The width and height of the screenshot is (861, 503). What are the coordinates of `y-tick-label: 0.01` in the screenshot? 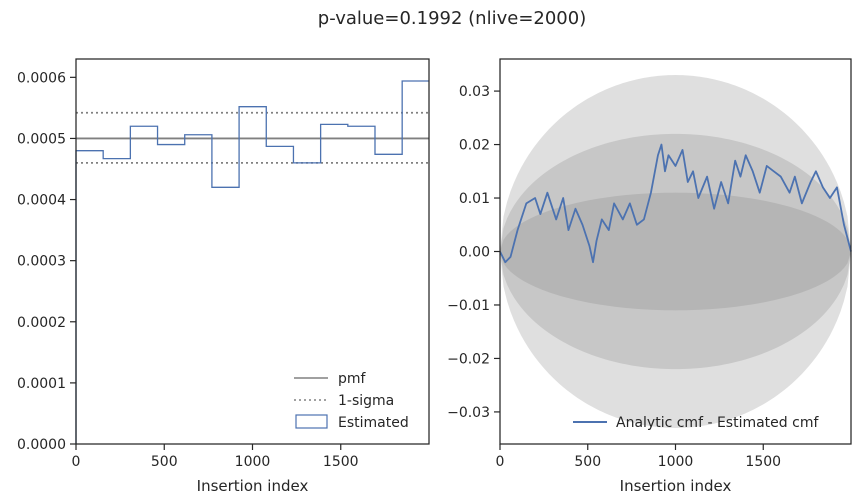 It's located at (474, 199).